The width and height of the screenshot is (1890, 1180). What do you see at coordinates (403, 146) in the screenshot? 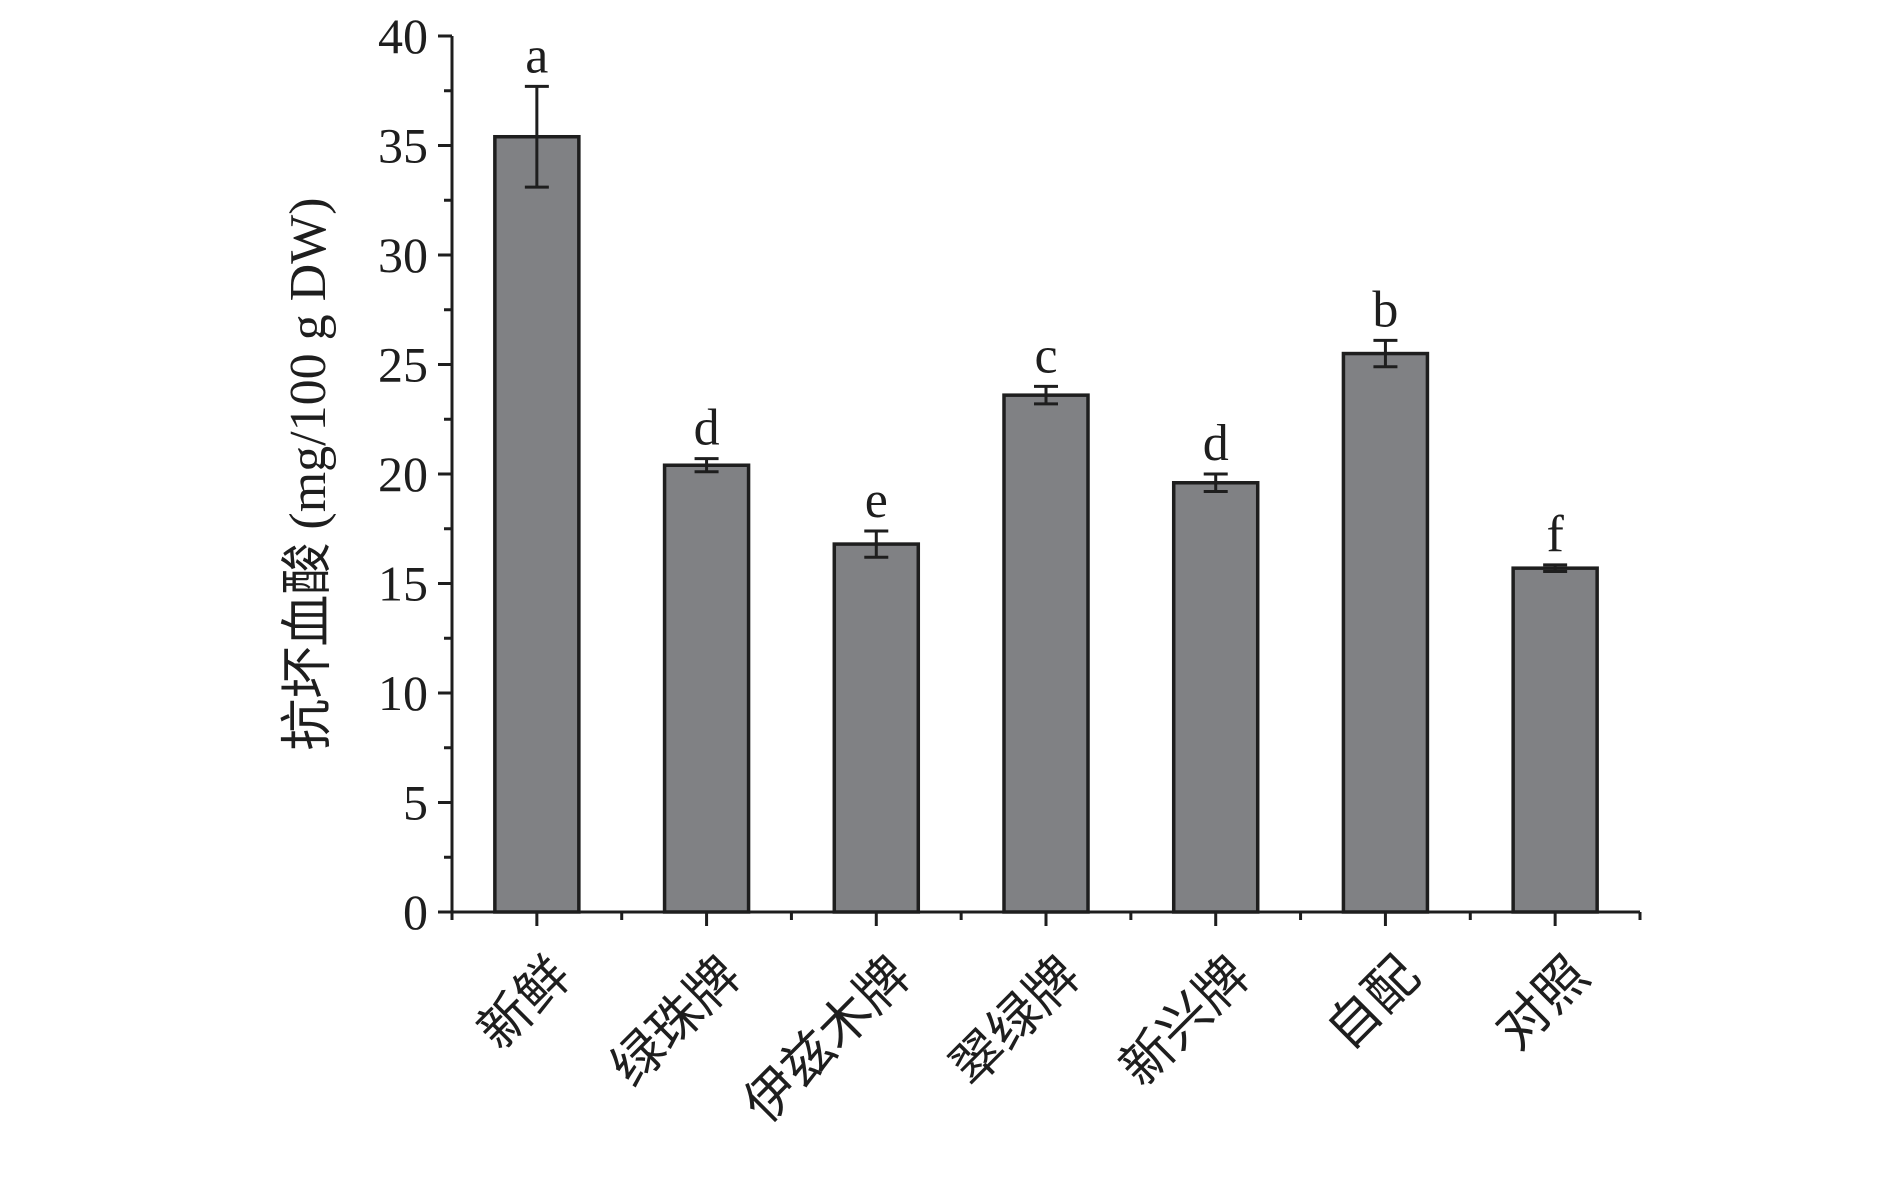
I see `y-tick-label: 35` at bounding box center [403, 146].